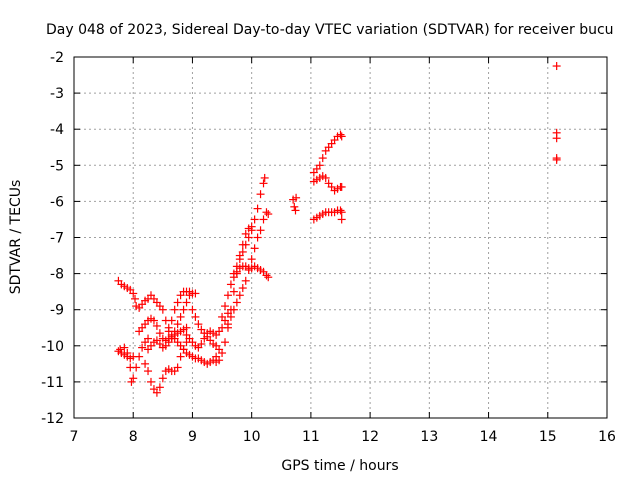  Describe the element at coordinates (57, 239) in the screenshot. I see `y-tick-label: -7` at that location.